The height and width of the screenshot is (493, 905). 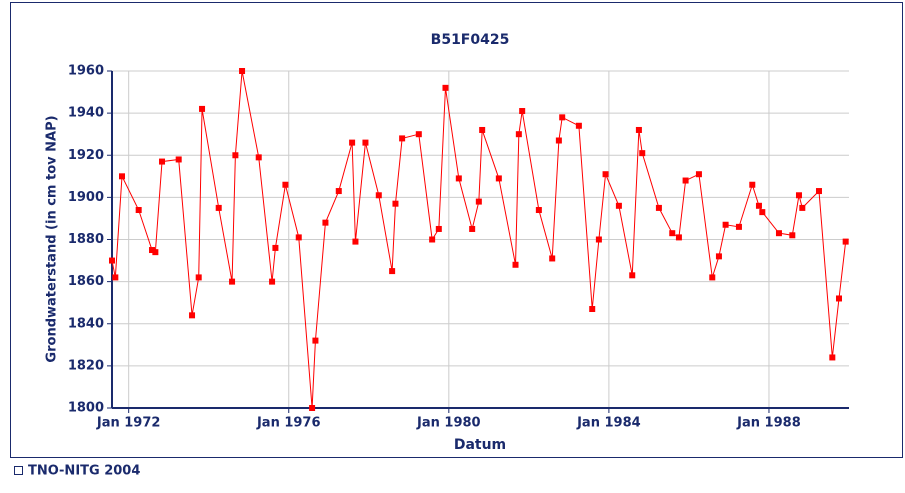 I want to click on x-tick-label: Jan 1988, so click(x=768, y=423).